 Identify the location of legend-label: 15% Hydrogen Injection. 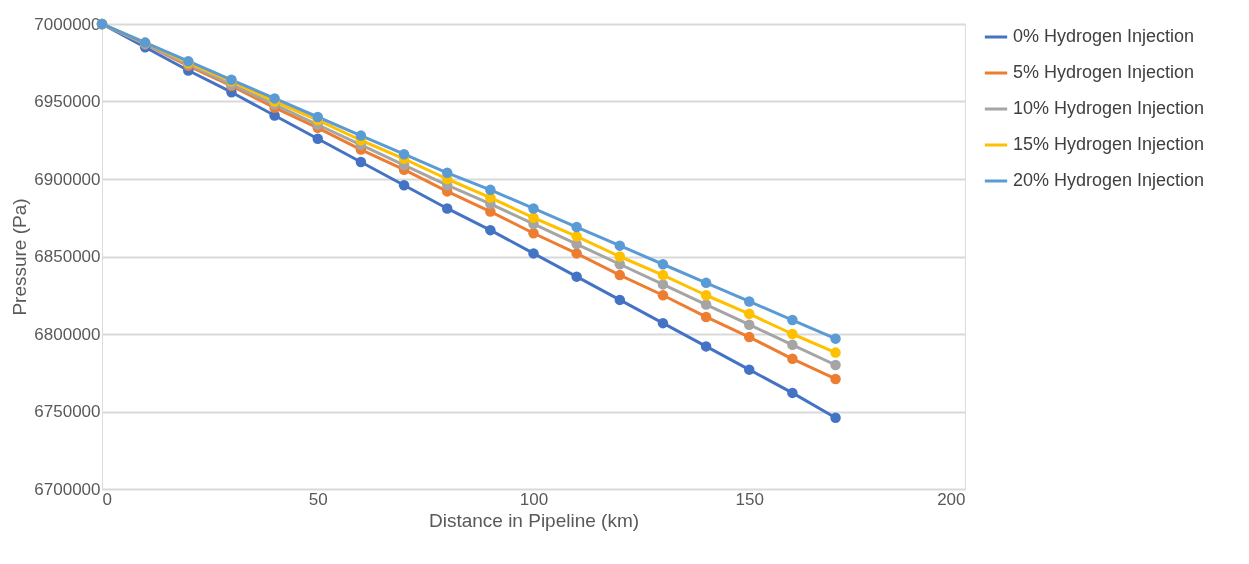
(1109, 144).